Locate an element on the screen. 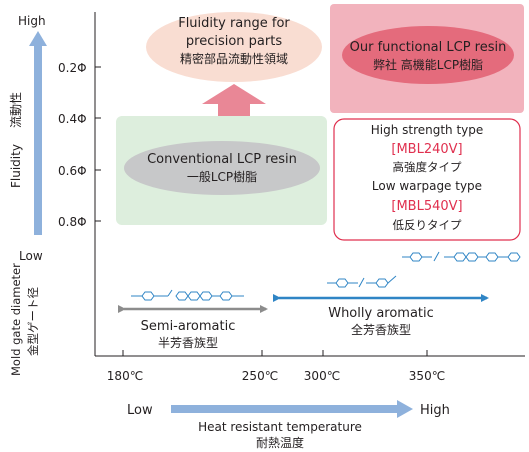 The image size is (529, 452). target-line3: 精密部品流動性領域 is located at coordinates (234, 58).